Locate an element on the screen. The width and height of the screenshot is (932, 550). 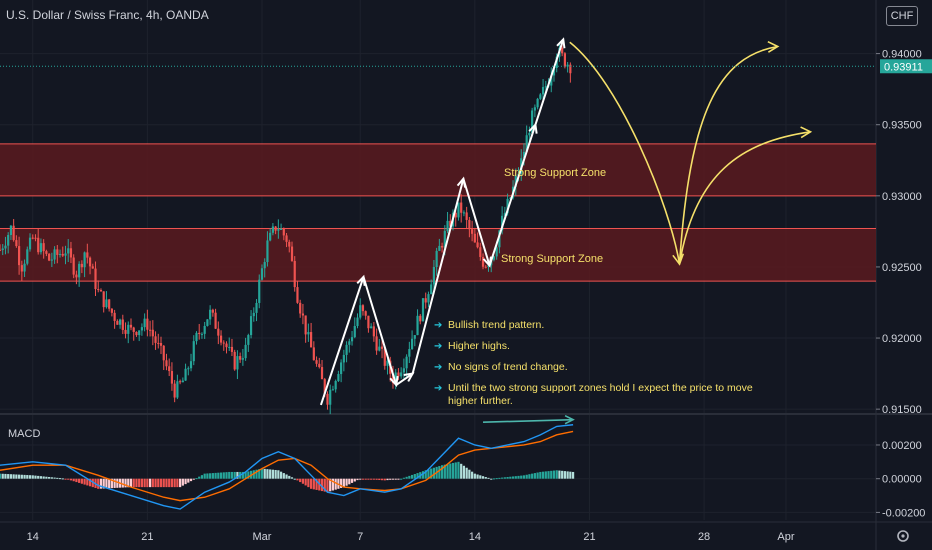
macd-trend-line is located at coordinates (528, 421).